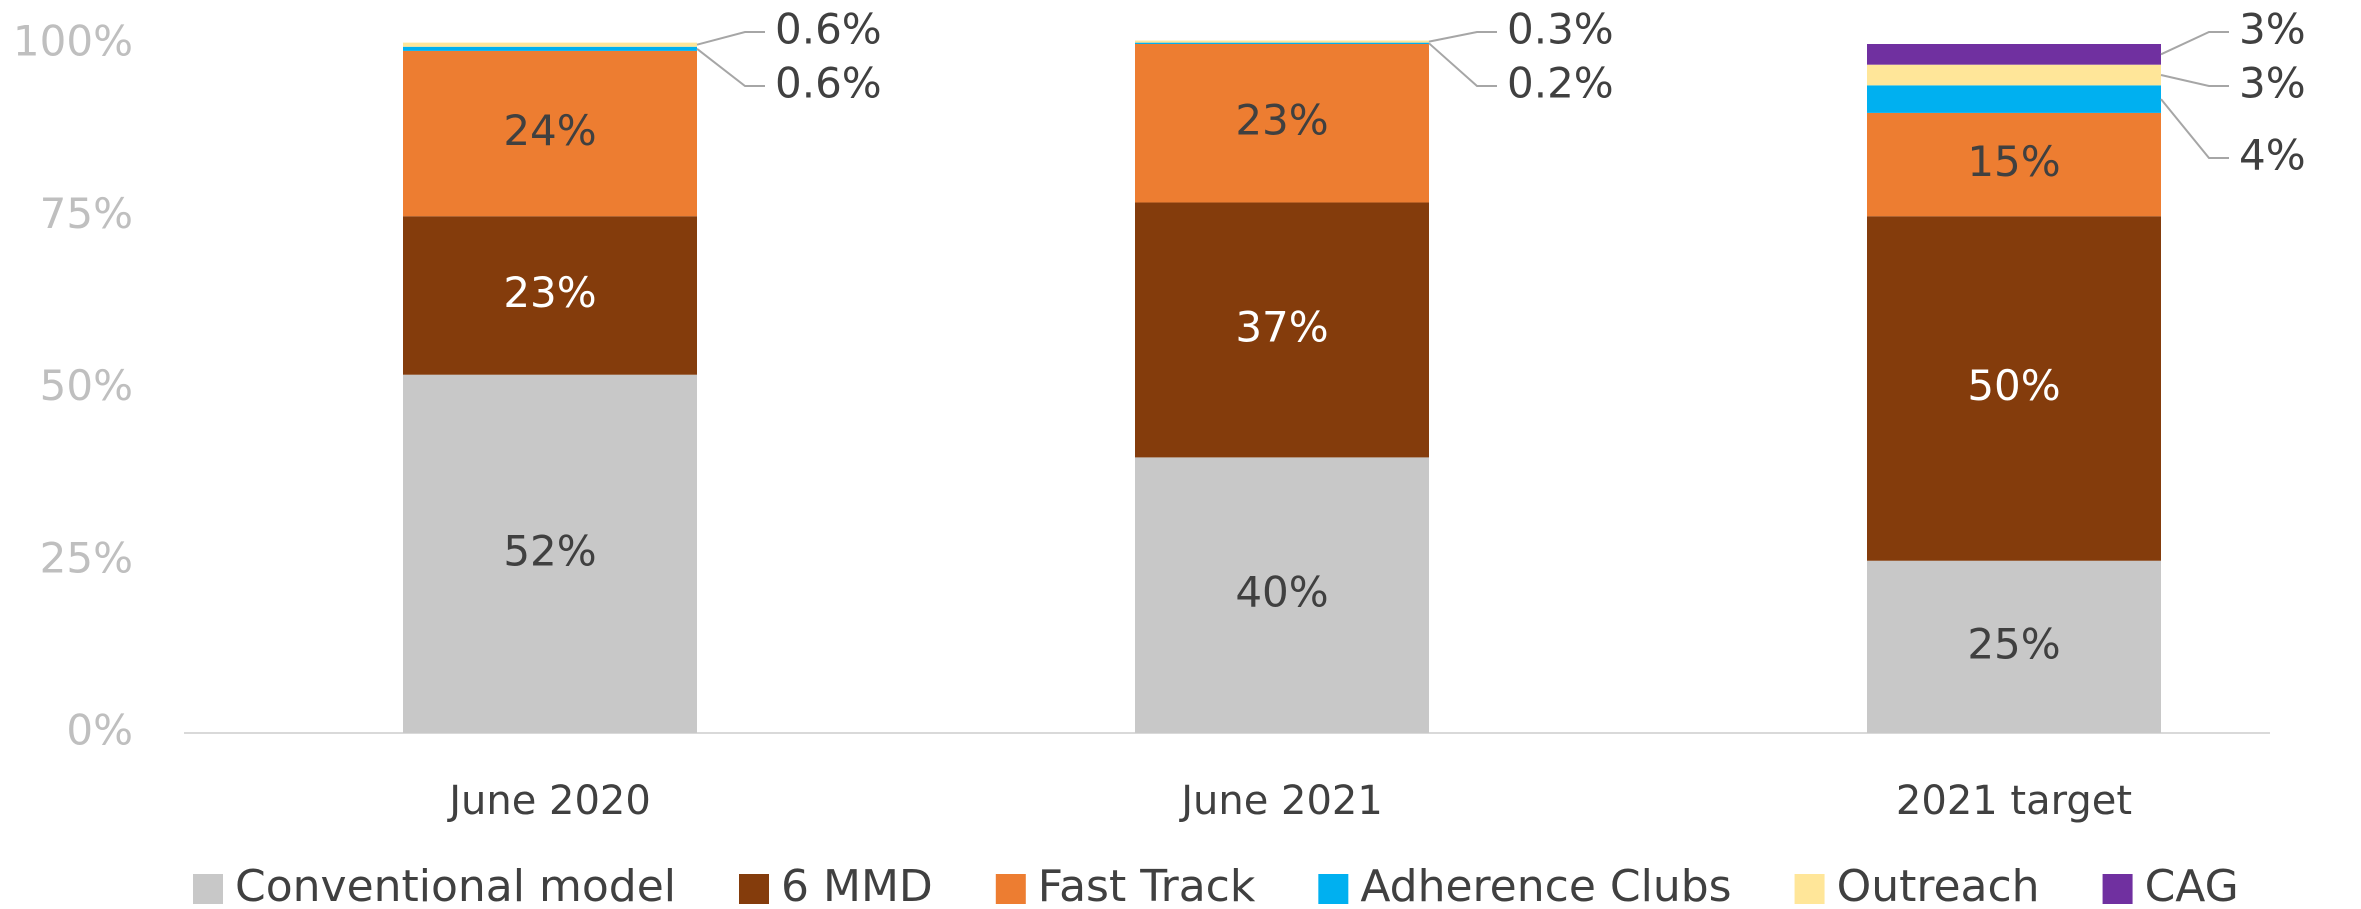  I want to click on x-tick-label: June 2021, so click(1280, 801).